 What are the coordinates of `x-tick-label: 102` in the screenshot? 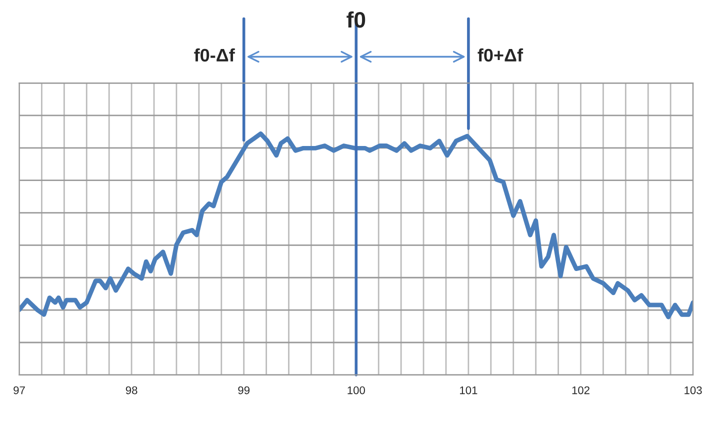 It's located at (581, 390).